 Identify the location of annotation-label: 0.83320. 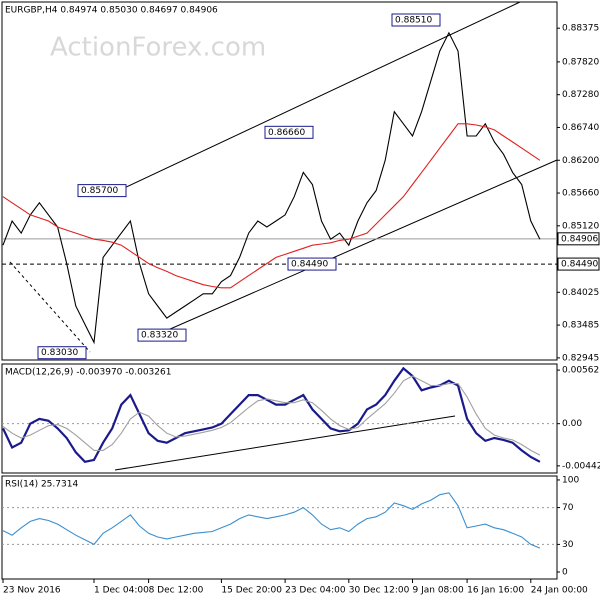
(159, 336).